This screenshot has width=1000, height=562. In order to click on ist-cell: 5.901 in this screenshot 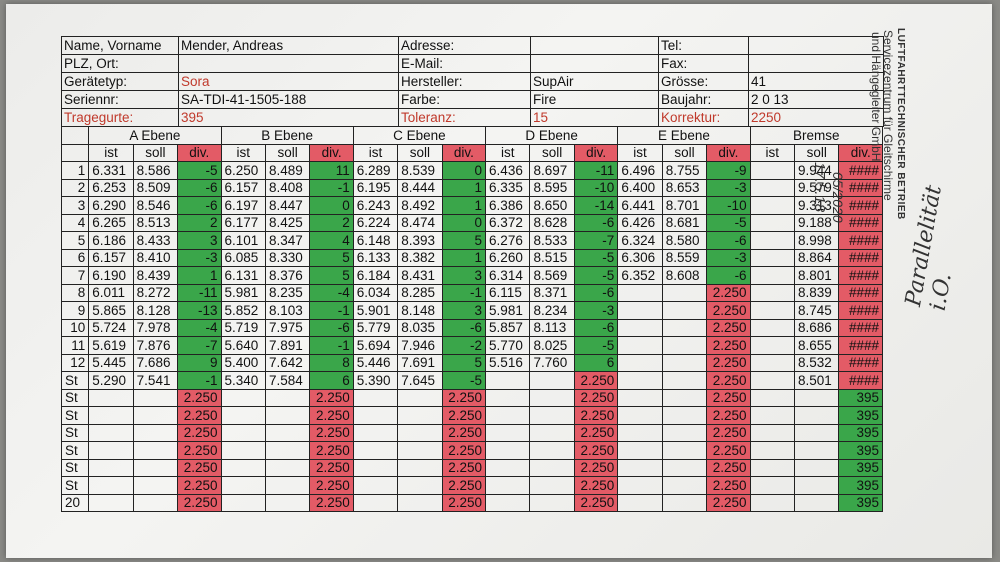, I will do `click(375, 310)`.